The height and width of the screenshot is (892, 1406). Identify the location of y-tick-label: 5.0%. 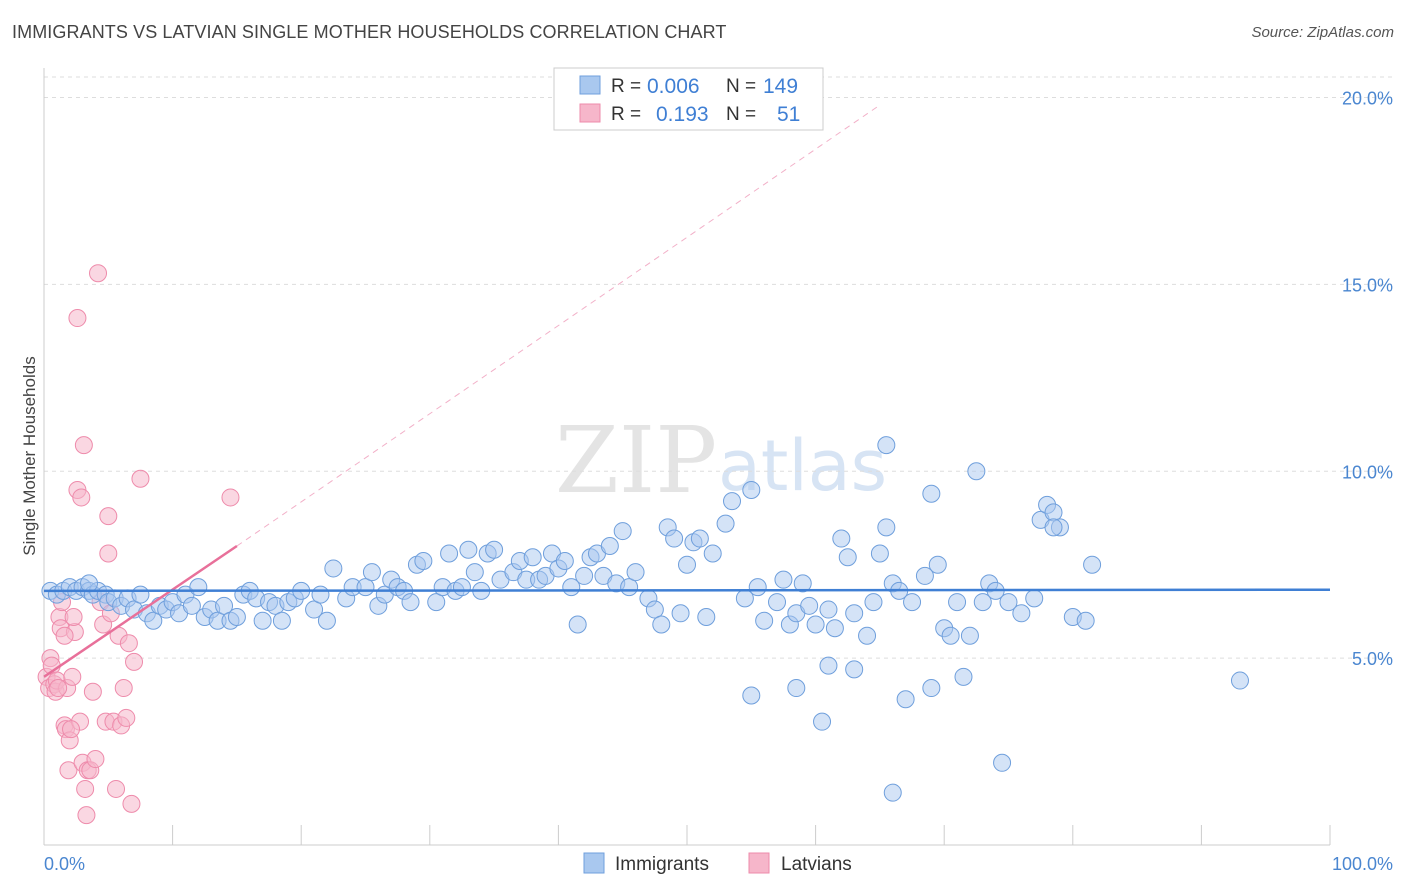
(1372, 659).